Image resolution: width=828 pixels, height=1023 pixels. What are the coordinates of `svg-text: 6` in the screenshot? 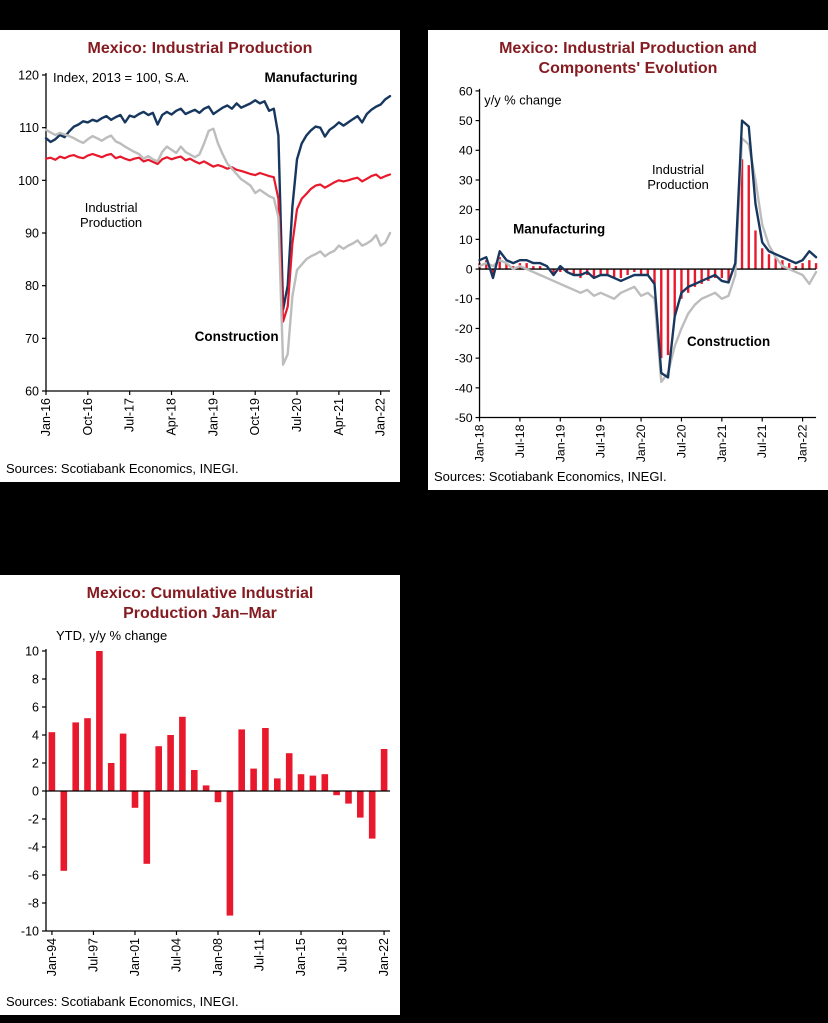 It's located at (35, 708).